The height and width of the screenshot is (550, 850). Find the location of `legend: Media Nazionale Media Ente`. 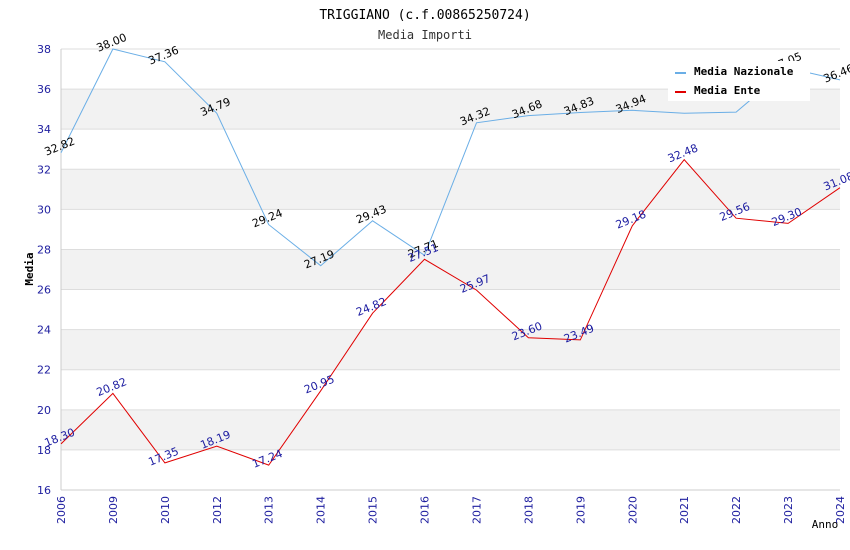

legend: Media Nazionale Media Ente is located at coordinates (739, 81).